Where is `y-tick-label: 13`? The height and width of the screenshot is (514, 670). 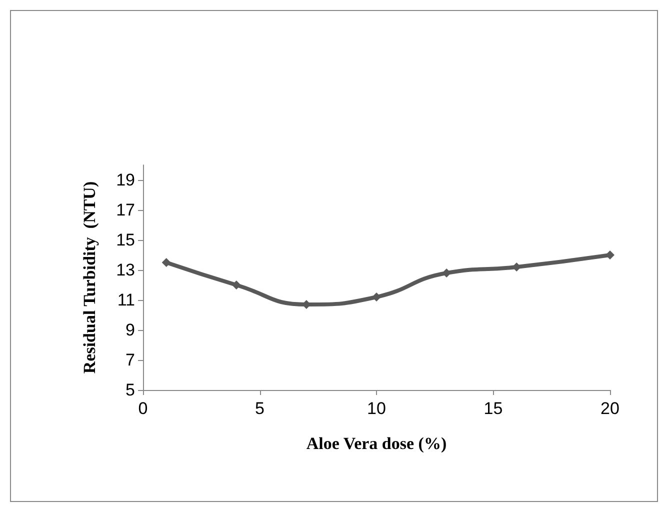
y-tick-label: 13 is located at coordinates (125, 270).